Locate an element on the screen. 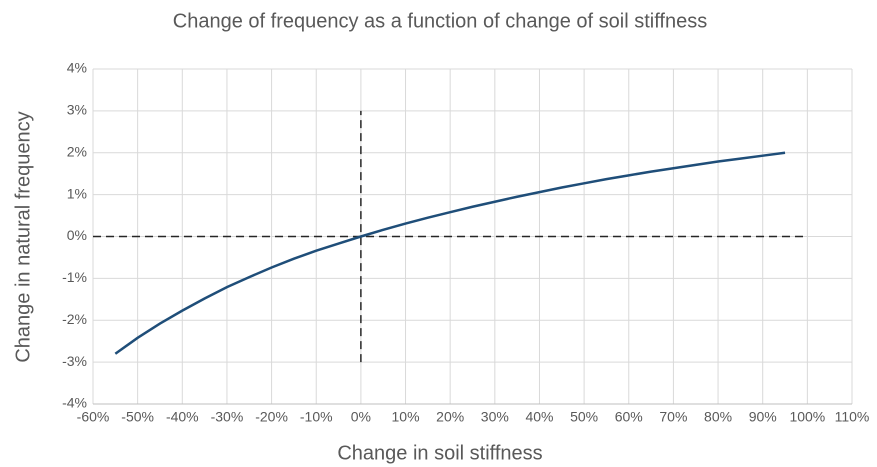 Image resolution: width=877 pixels, height=467 pixels. y-tick-label: -3% is located at coordinates (74, 361).